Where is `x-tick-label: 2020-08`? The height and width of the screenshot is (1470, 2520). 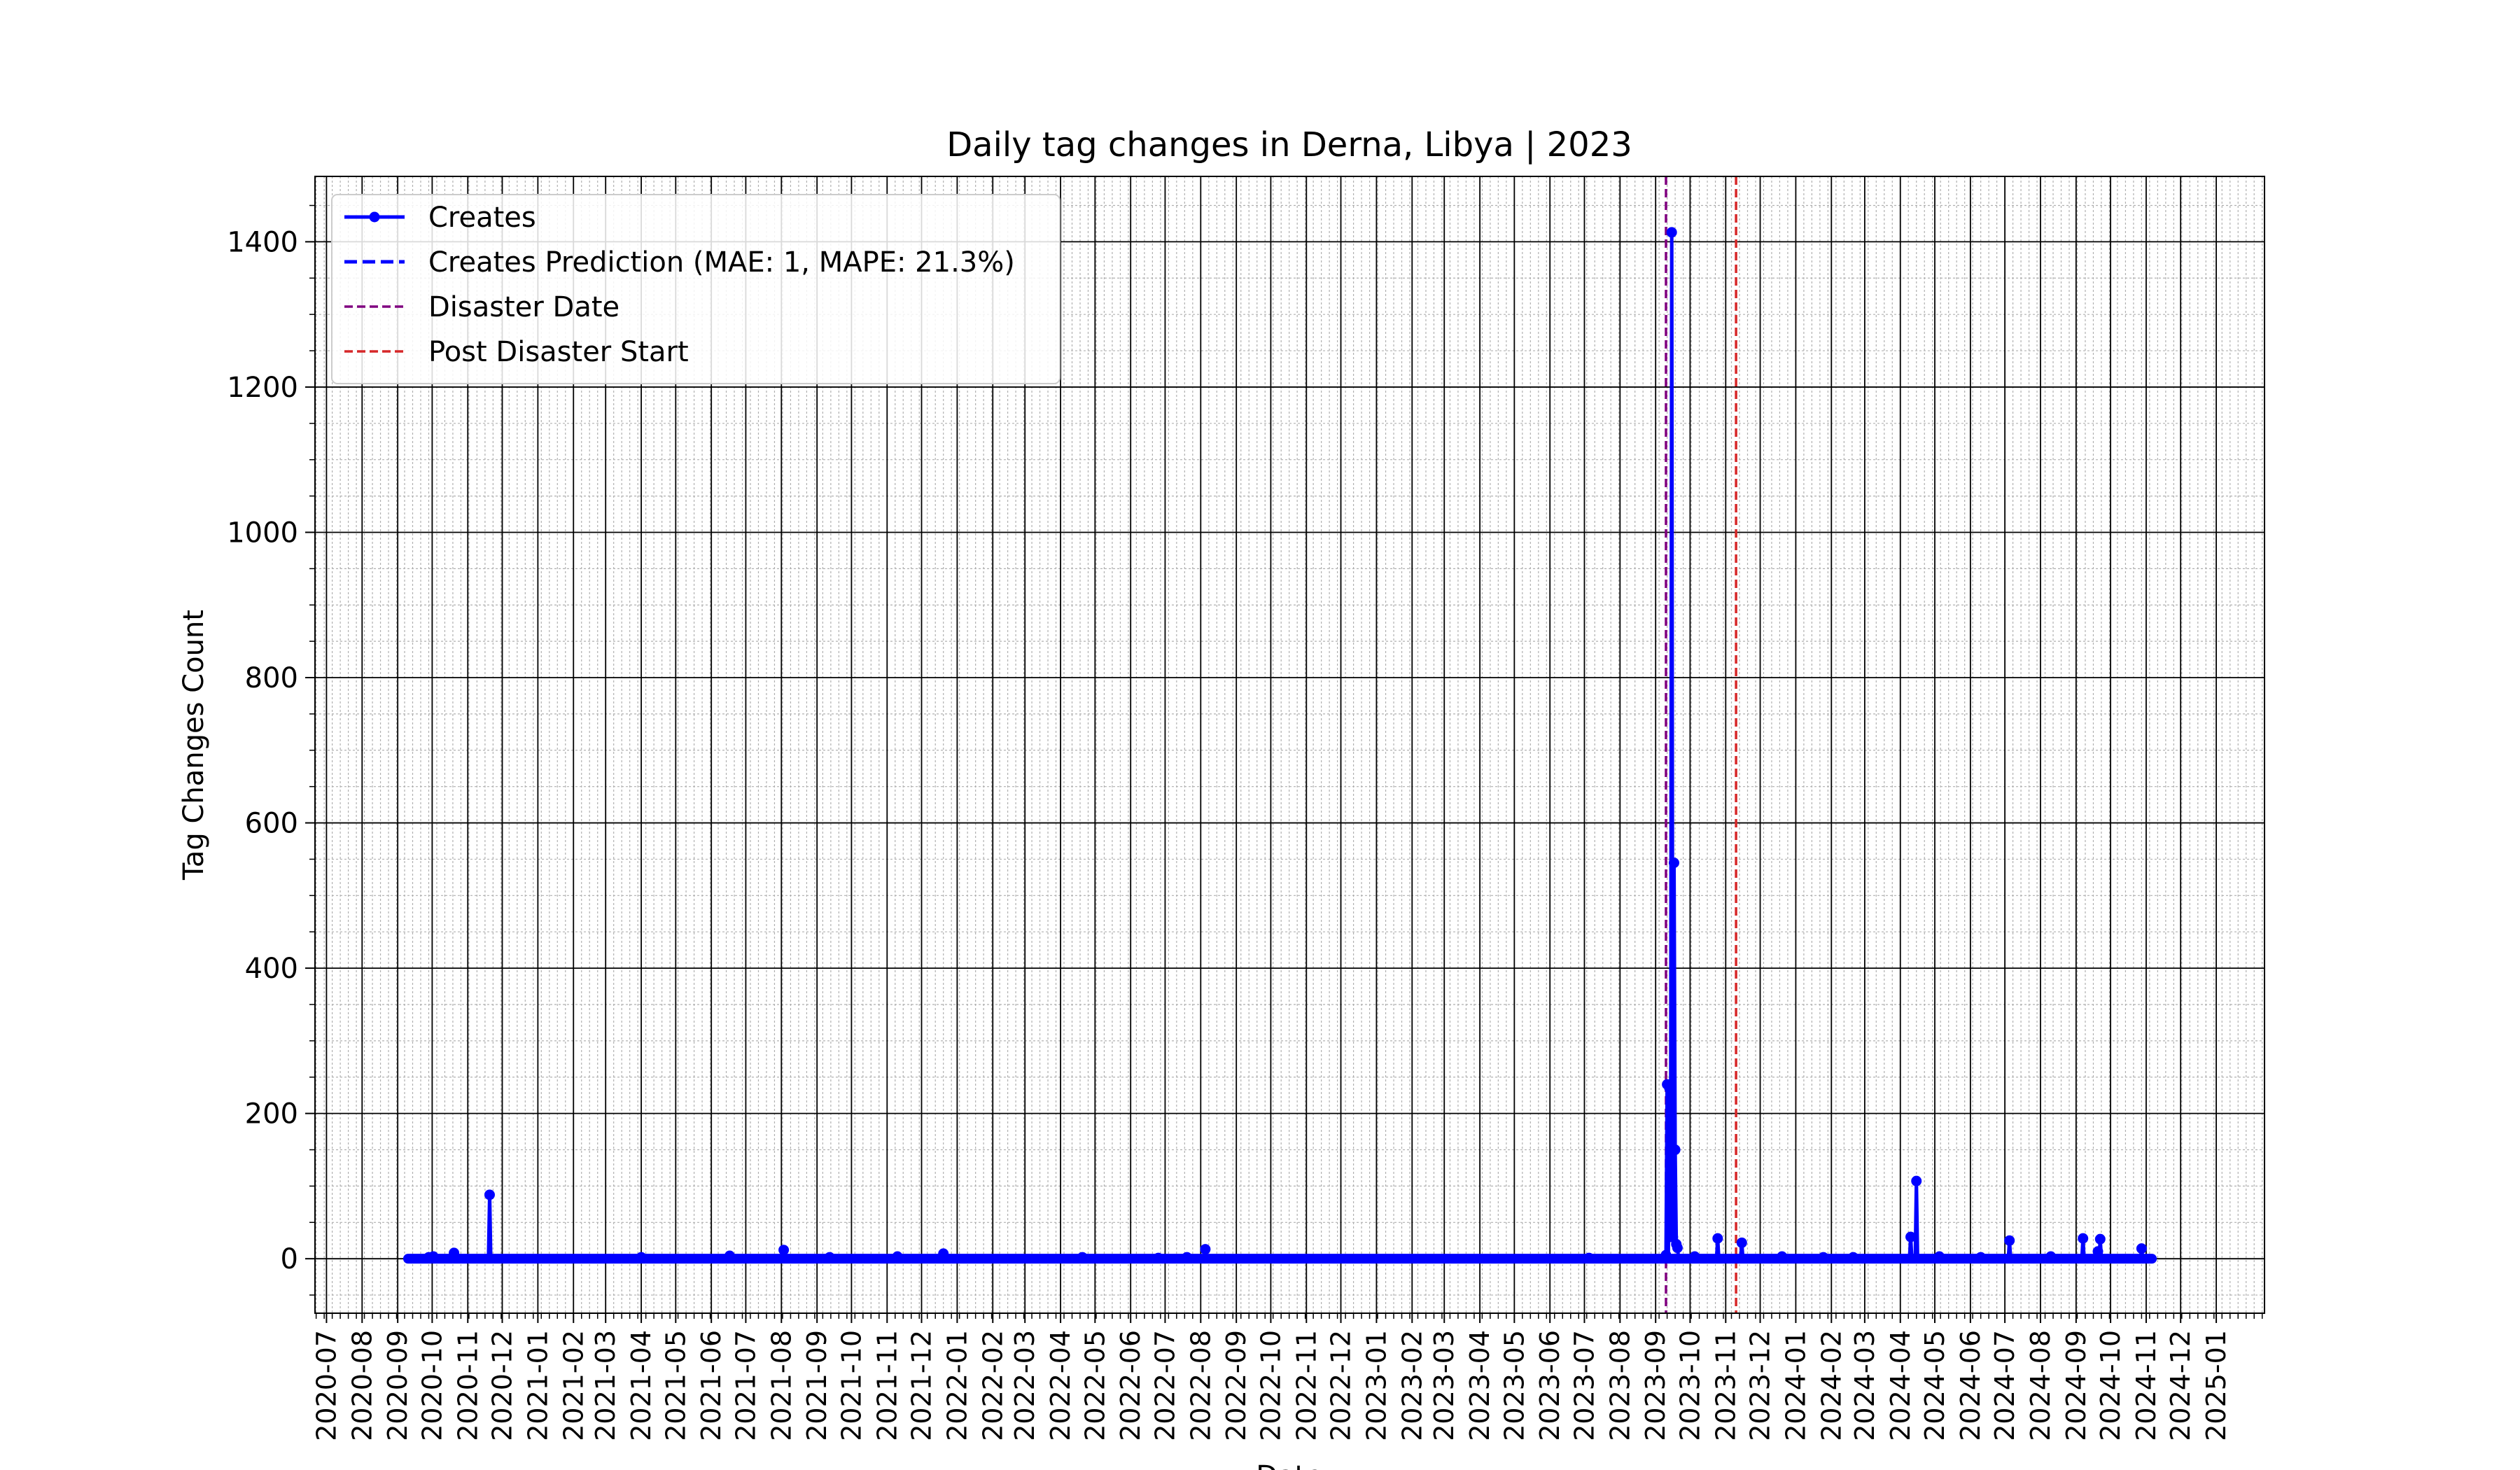 x-tick-label: 2020-08 is located at coordinates (361, 1385).